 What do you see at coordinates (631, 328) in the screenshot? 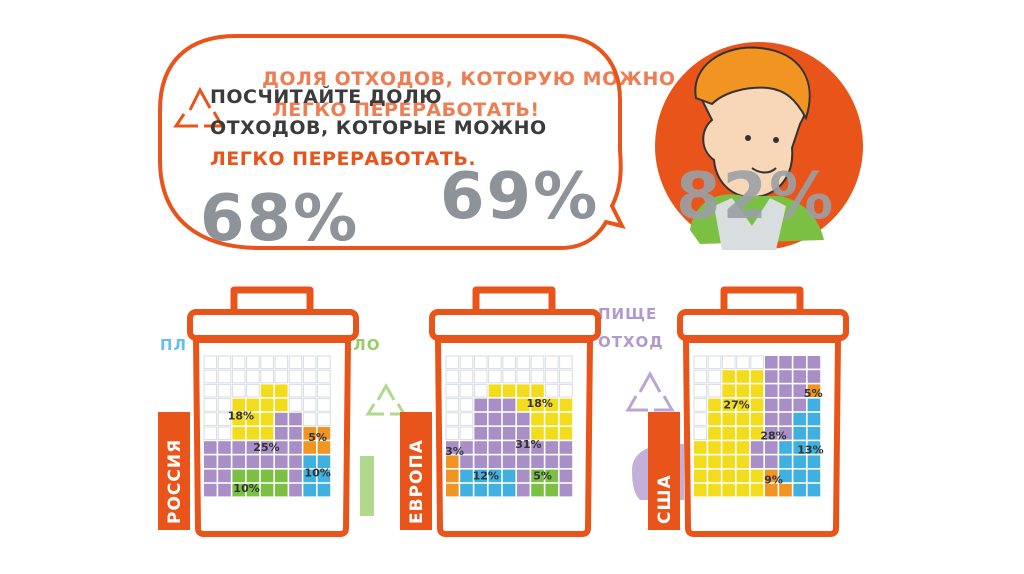
I see `faded-label-food: ПИЩЕ ОТХОД` at bounding box center [631, 328].